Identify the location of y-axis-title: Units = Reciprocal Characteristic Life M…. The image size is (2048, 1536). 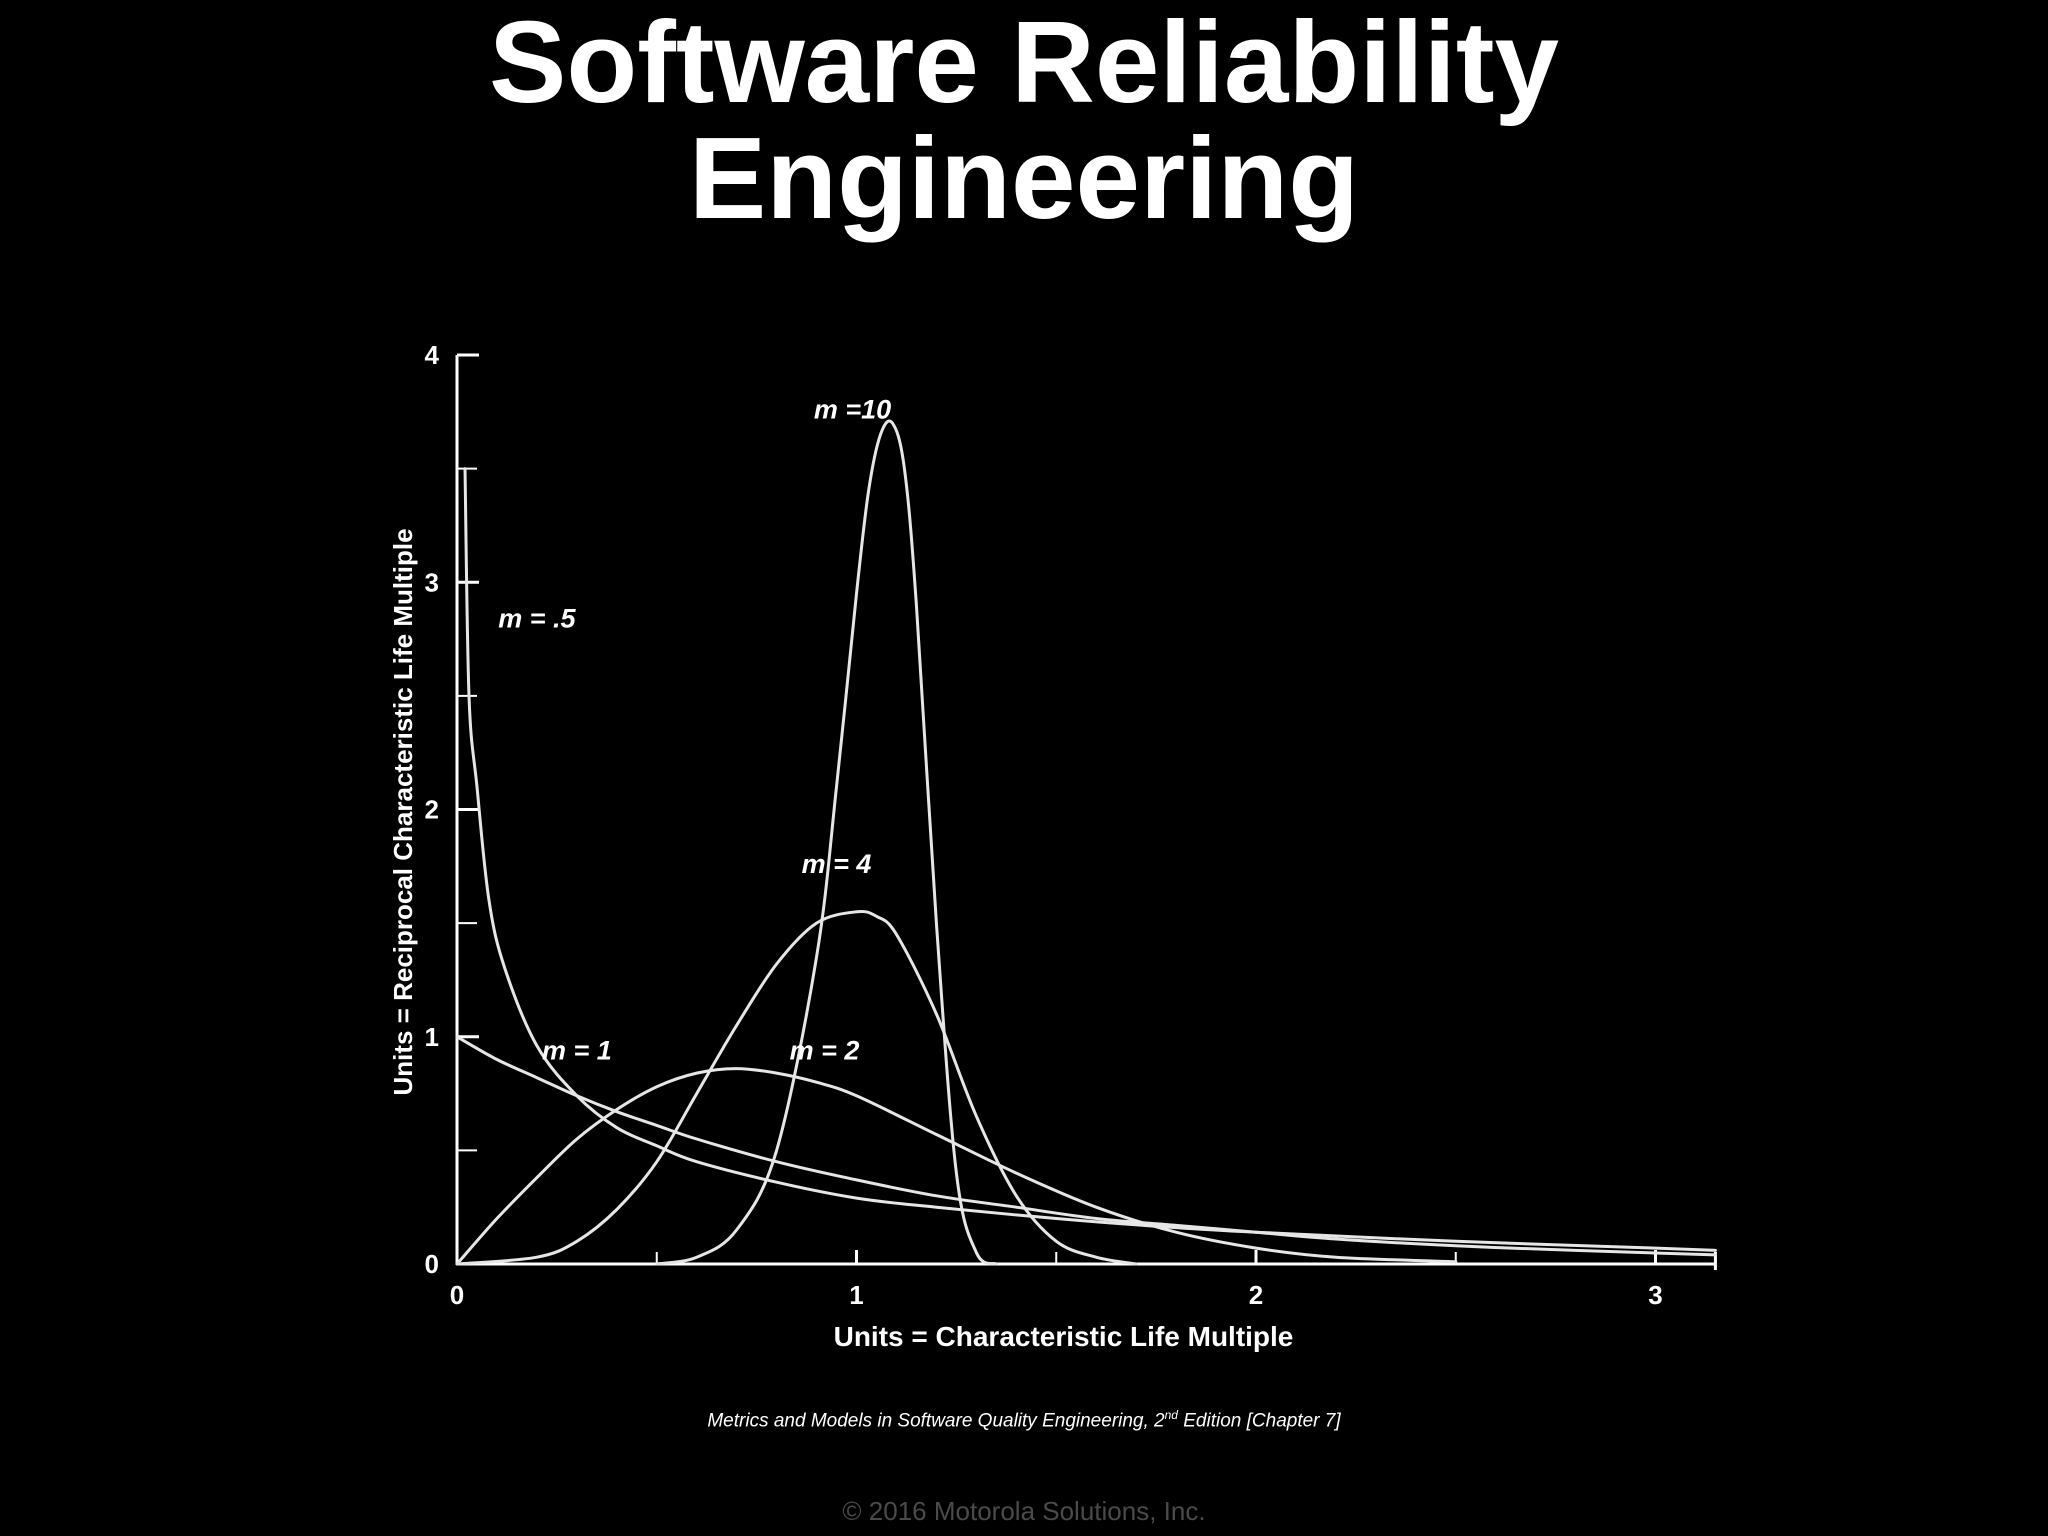
(403, 811).